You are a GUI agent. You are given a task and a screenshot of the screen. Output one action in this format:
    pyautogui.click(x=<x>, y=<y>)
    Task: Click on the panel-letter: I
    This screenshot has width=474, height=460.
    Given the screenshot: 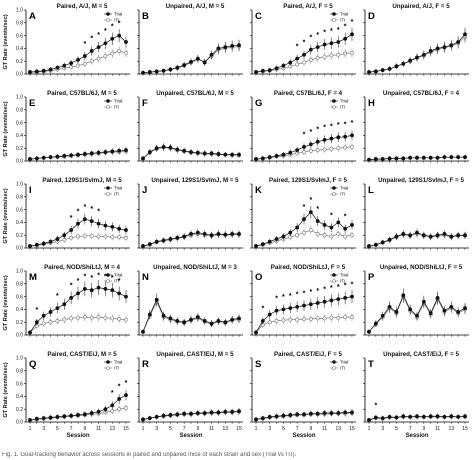 What is the action you would take?
    pyautogui.click(x=30, y=190)
    